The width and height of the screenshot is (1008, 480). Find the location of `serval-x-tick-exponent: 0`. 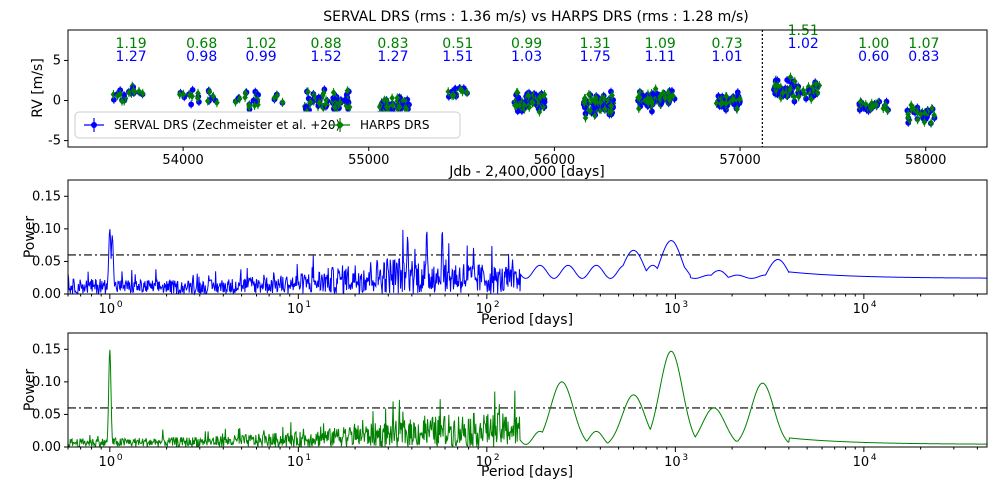

serval-x-tick-exponent: 0 is located at coordinates (120, 305).